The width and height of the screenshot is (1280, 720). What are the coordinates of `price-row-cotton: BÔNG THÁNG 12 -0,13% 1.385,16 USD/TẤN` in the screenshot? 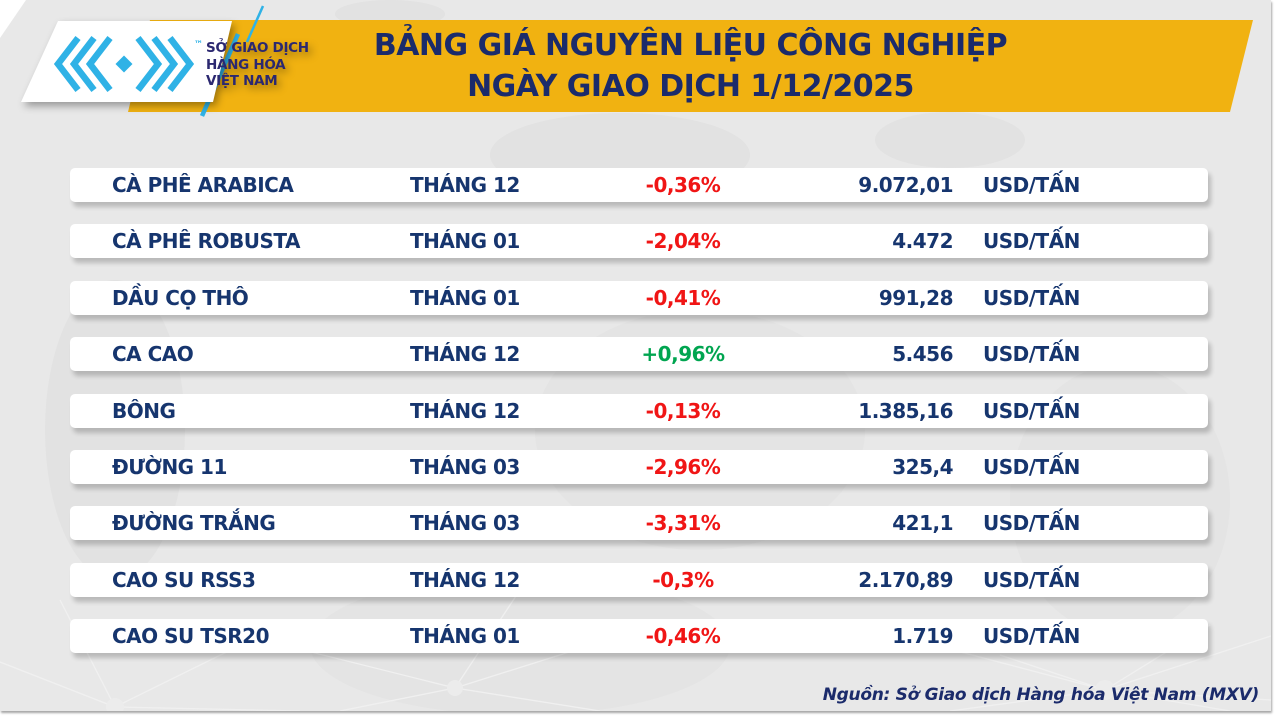 It's located at (639, 410).